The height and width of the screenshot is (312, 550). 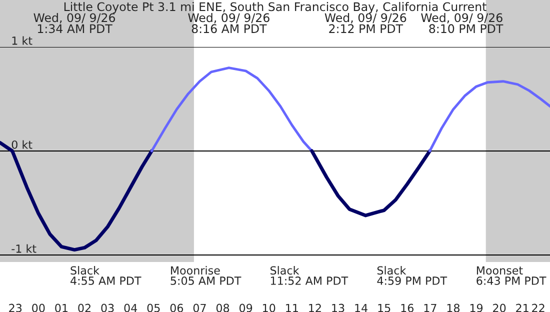 I want to click on x-tick-label: 10, so click(x=269, y=308).